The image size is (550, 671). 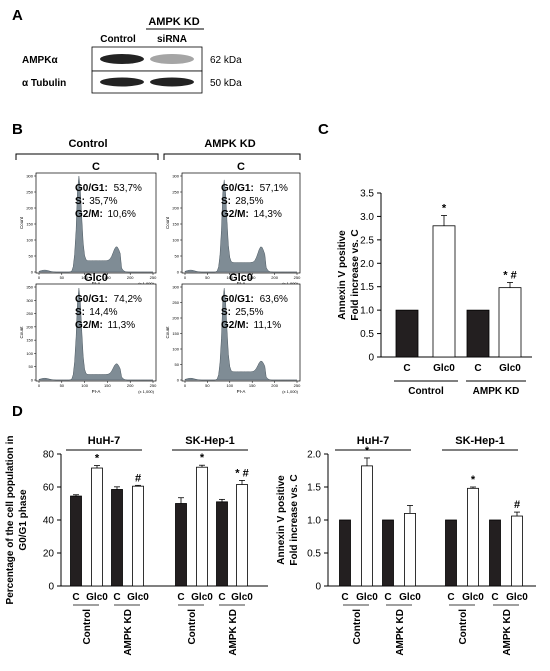 What do you see at coordinates (51, 587) in the screenshot?
I see `y-tick-label: 0` at bounding box center [51, 587].